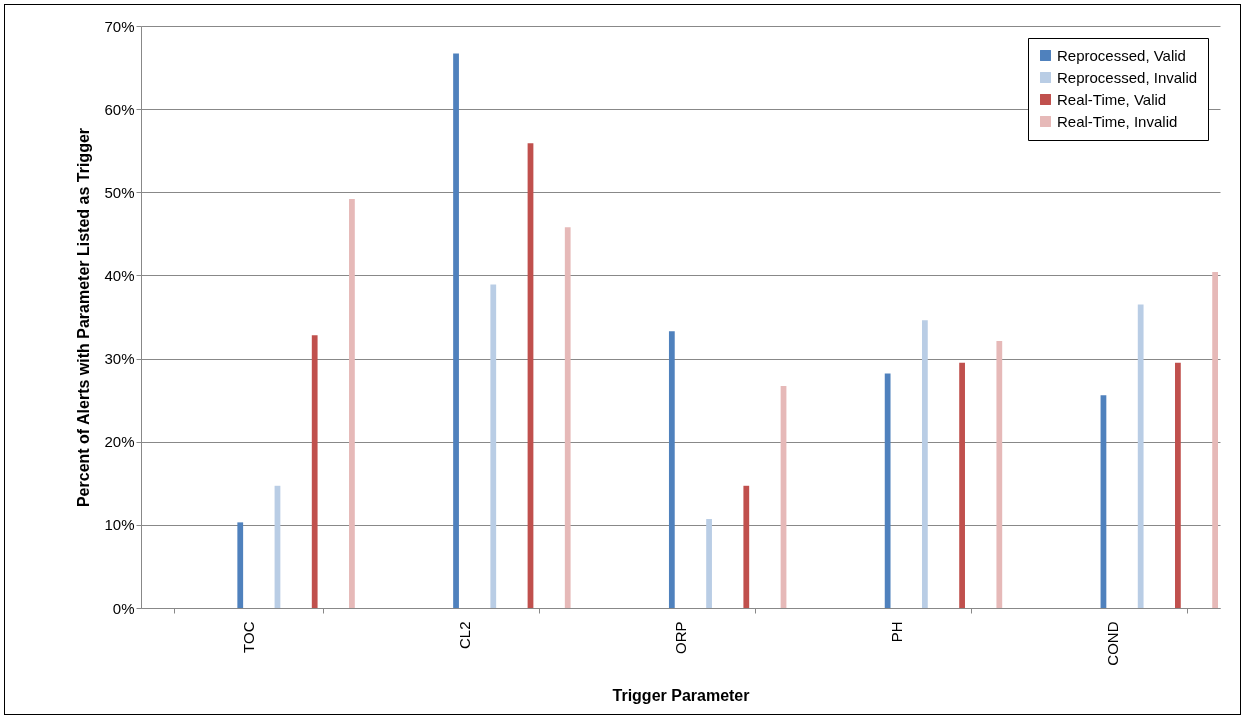 This screenshot has height=721, width=1247. What do you see at coordinates (119, 26) in the screenshot?
I see `y-tick-label: 70%` at bounding box center [119, 26].